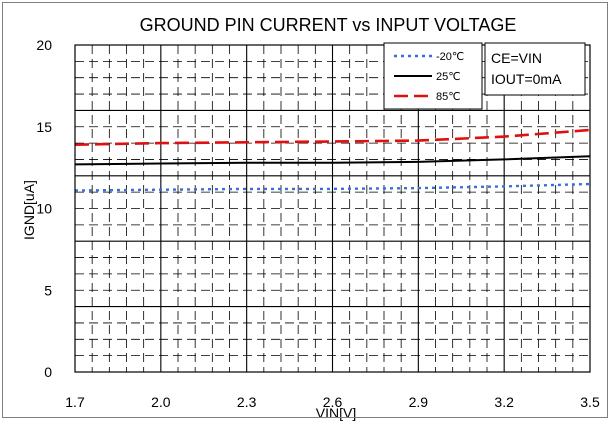 The height and width of the screenshot is (425, 612). Describe the element at coordinates (504, 402) in the screenshot. I see `x-tick-label: 3.2` at that location.